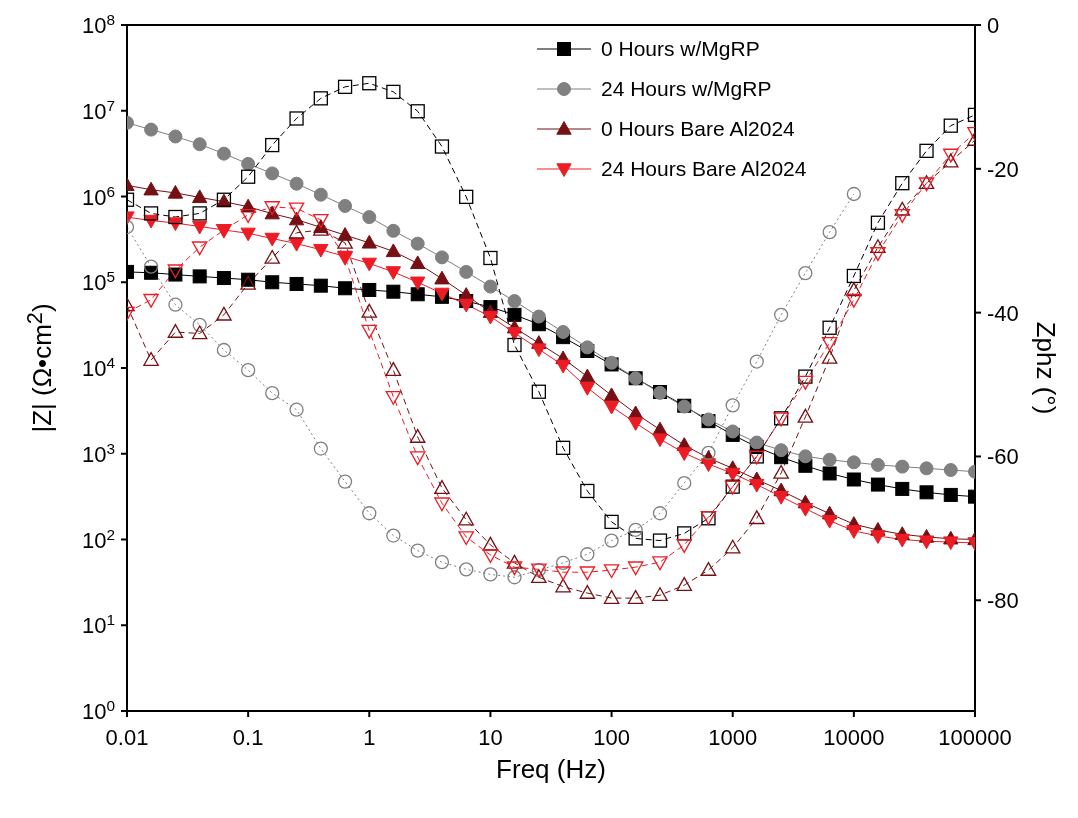 This screenshot has height=818, width=1078. What do you see at coordinates (854, 737) in the screenshot?
I see `x-tick-label: 10000` at bounding box center [854, 737].